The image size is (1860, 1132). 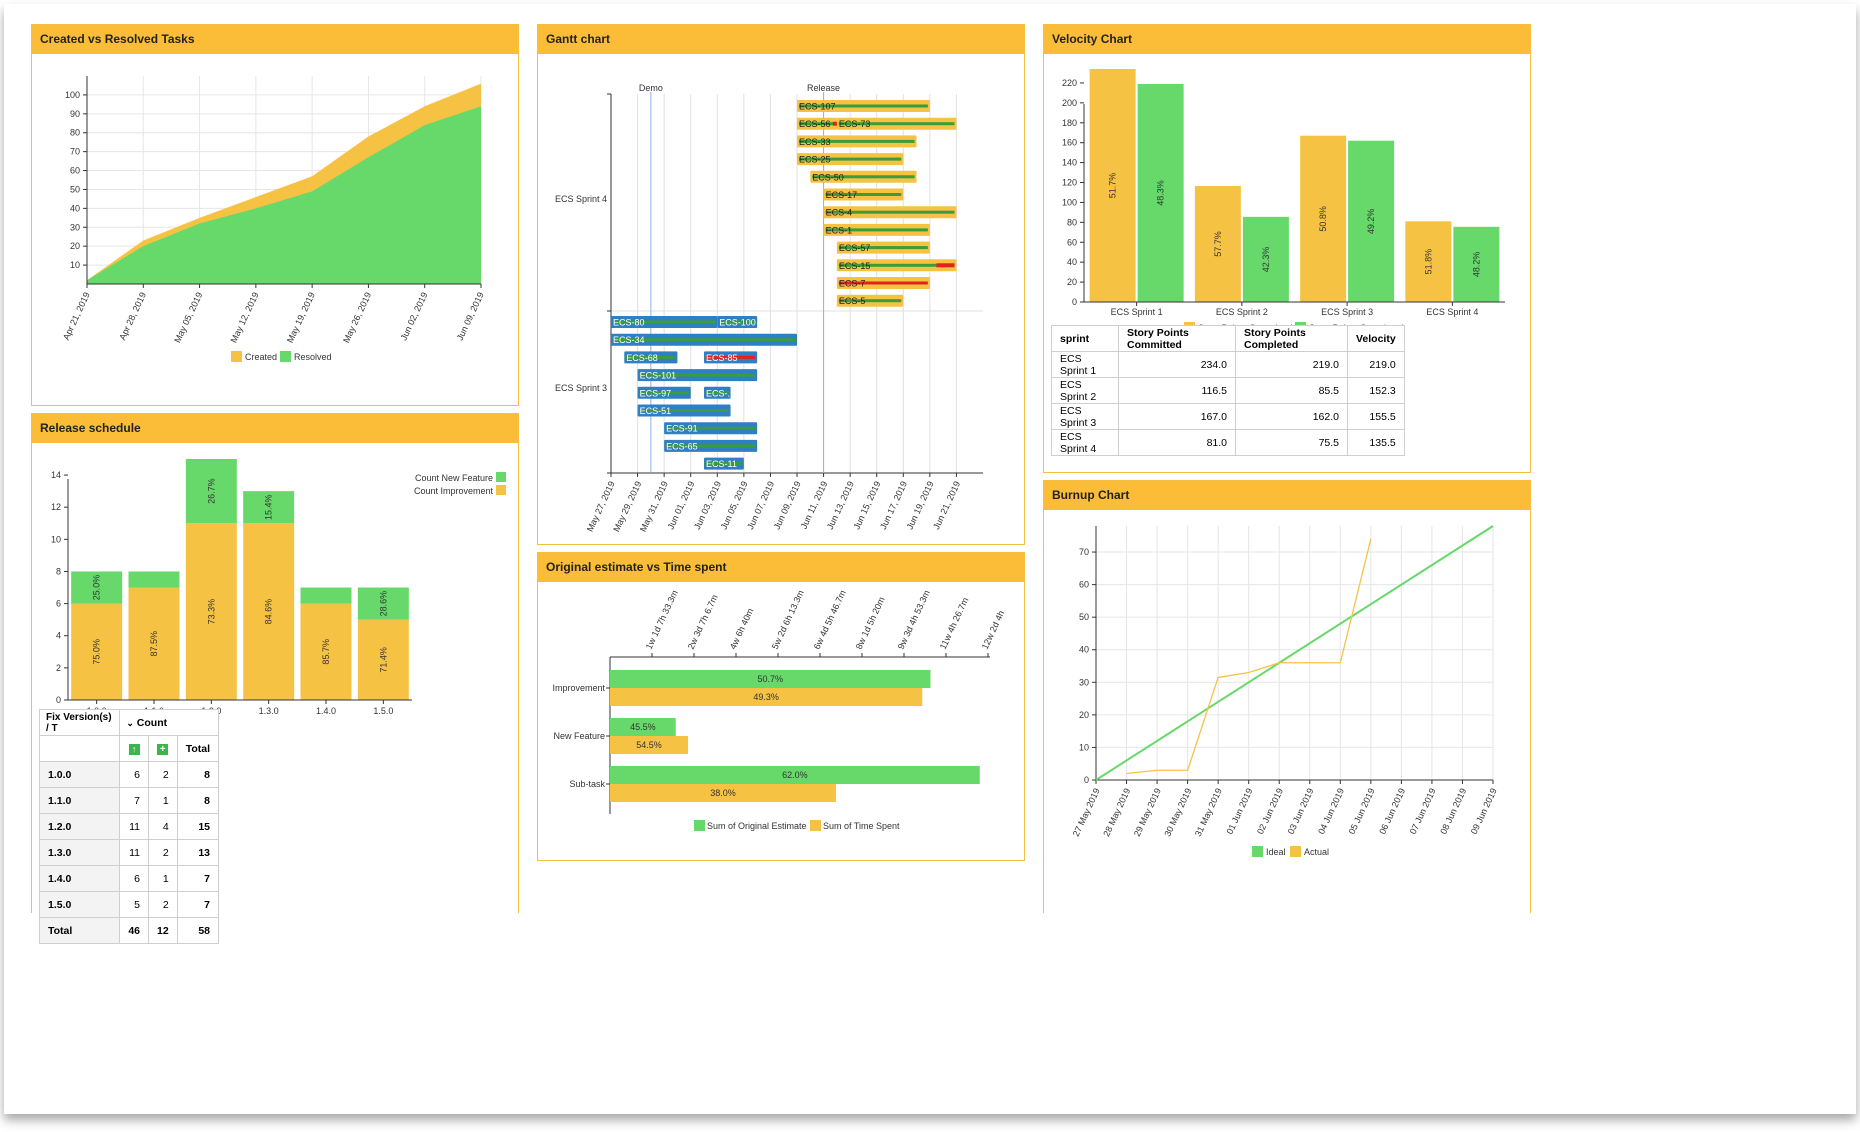 I want to click on bar-label-new-feature: 25.0%, so click(x=97, y=588).